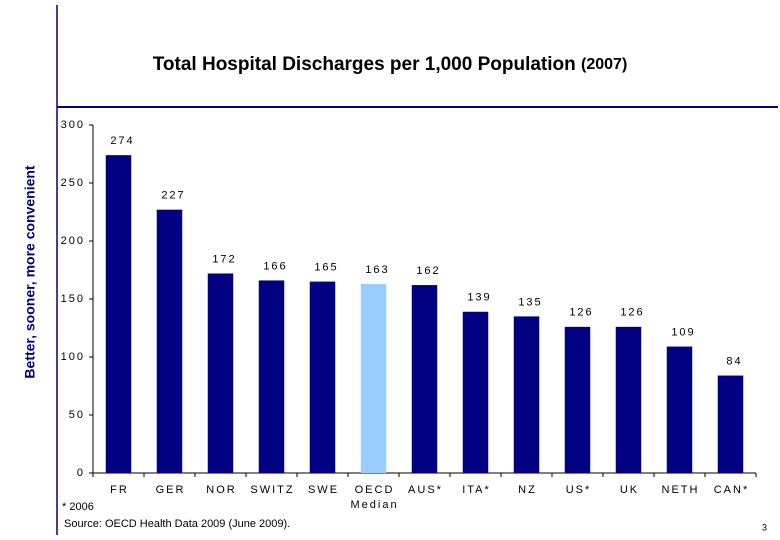 This screenshot has width=780, height=540. What do you see at coordinates (527, 490) in the screenshot?
I see `x-tick-label: NZ` at bounding box center [527, 490].